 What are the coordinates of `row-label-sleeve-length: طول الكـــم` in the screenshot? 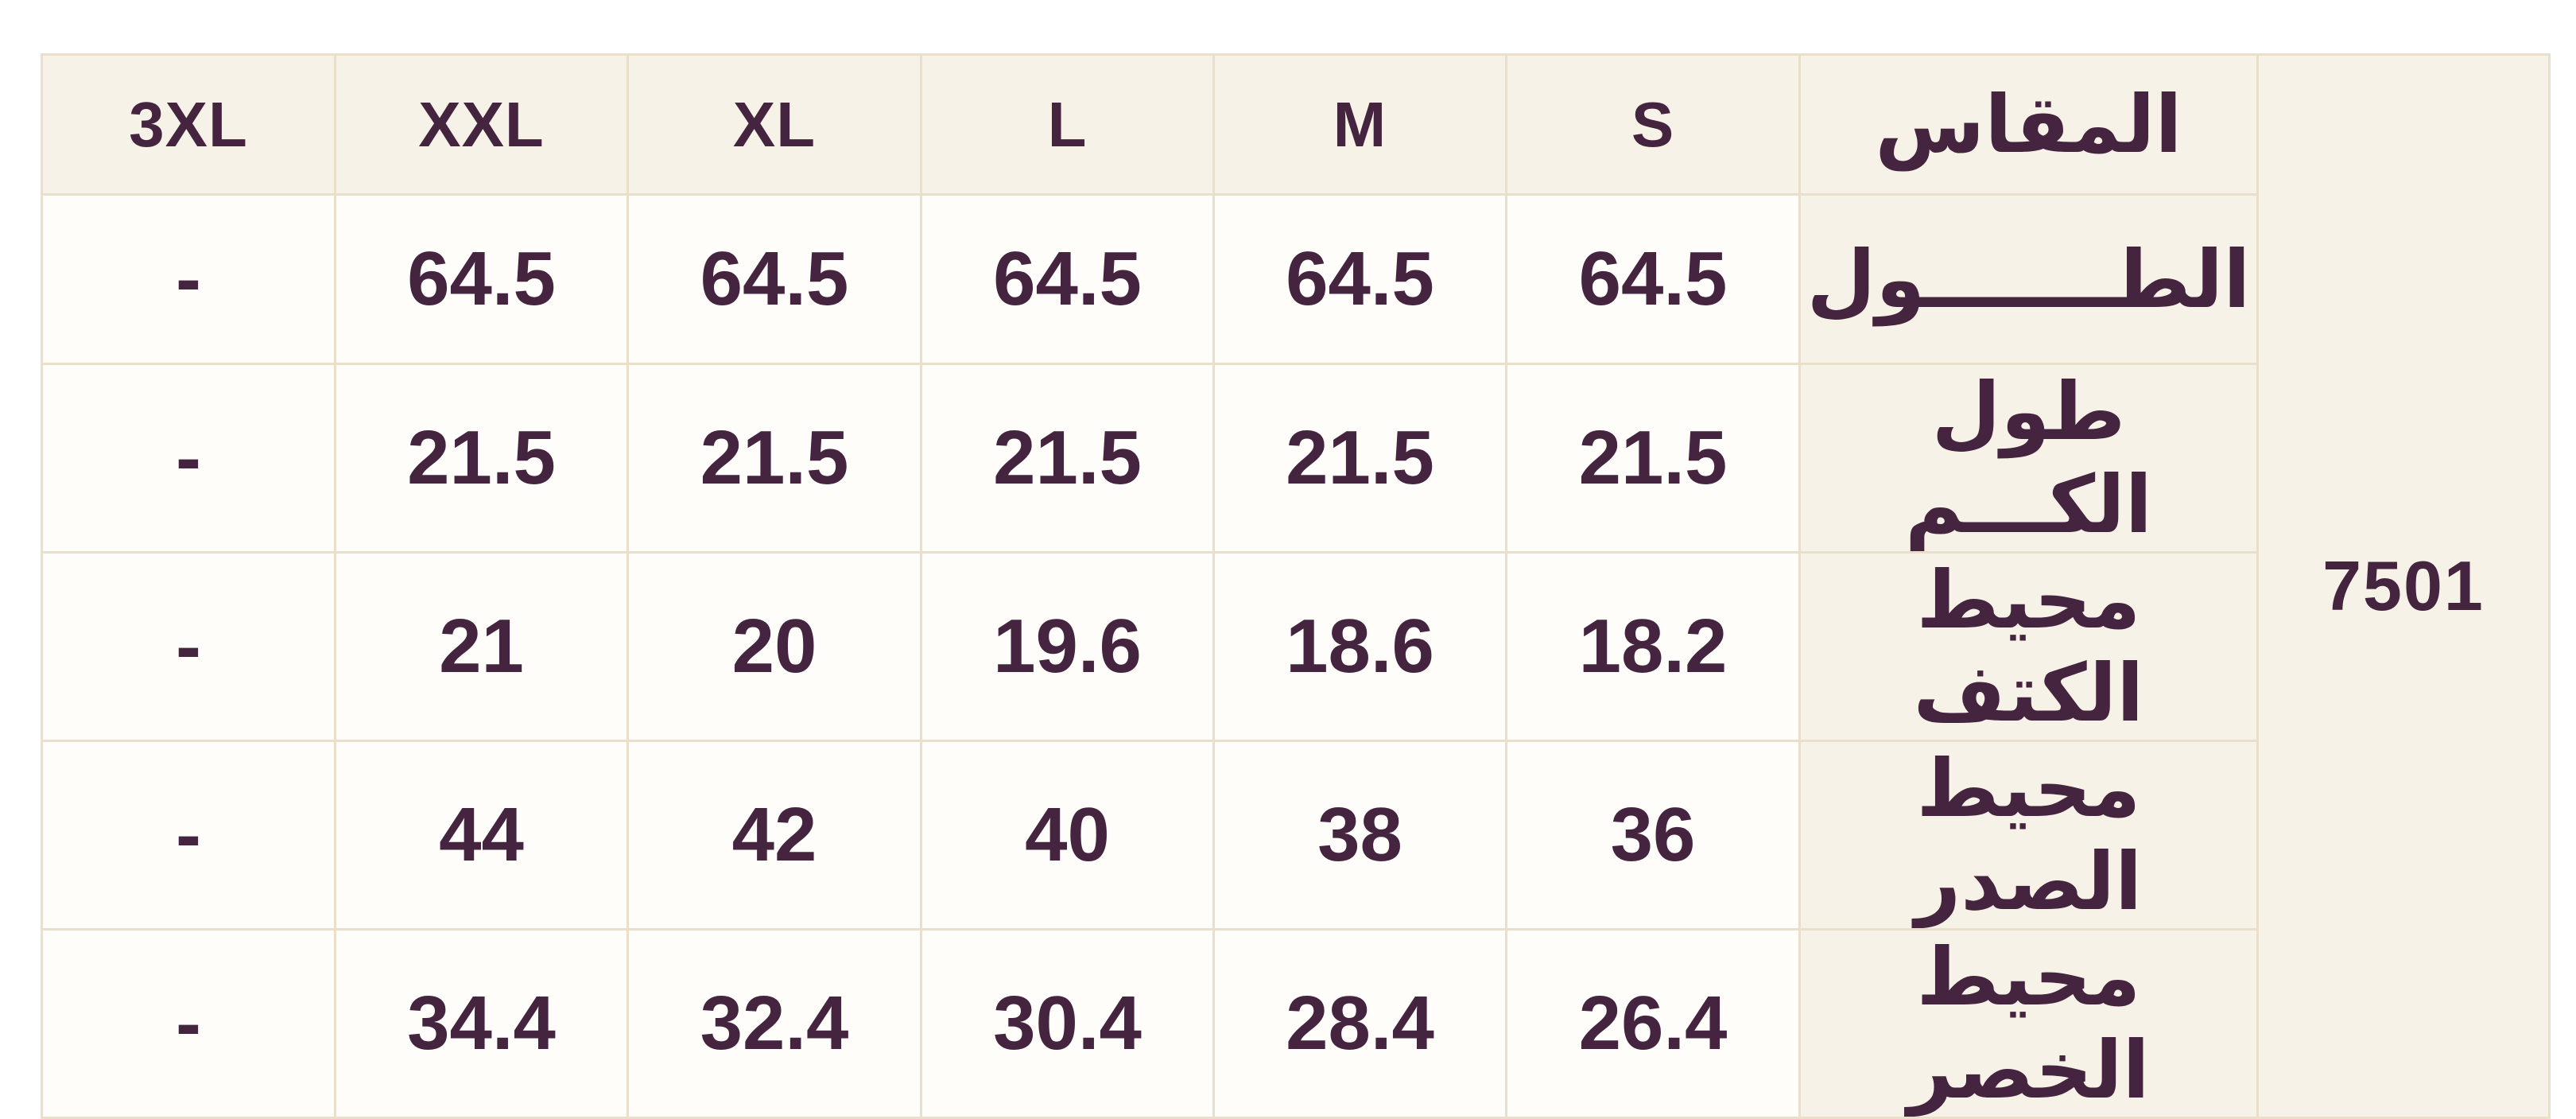 It's located at (2028, 458).